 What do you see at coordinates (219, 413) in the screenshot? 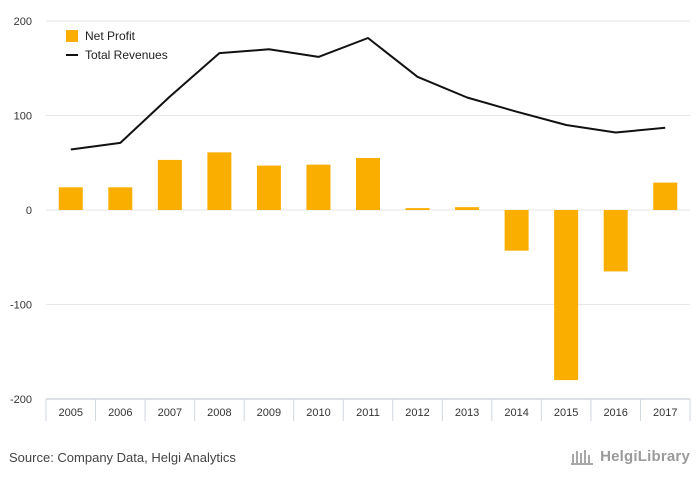
I see `x-tick-label: 2008` at bounding box center [219, 413].